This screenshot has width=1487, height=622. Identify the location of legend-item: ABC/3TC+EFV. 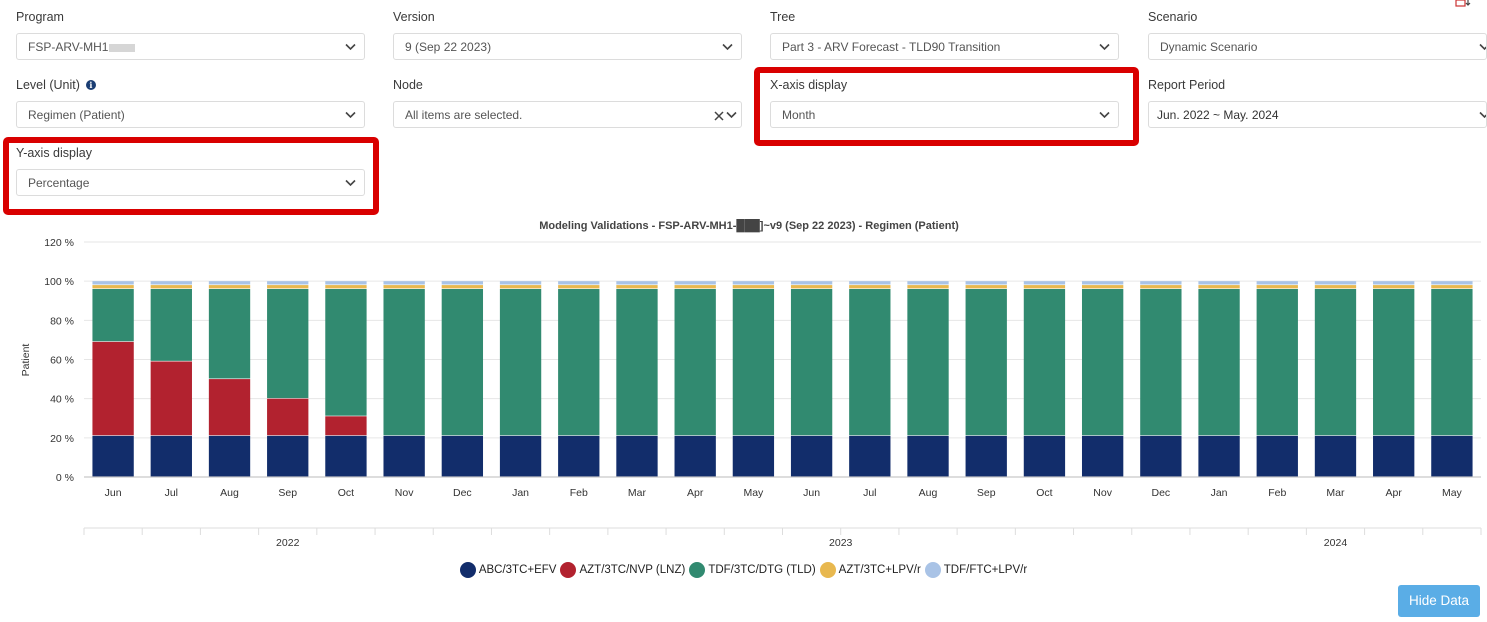
(507, 570).